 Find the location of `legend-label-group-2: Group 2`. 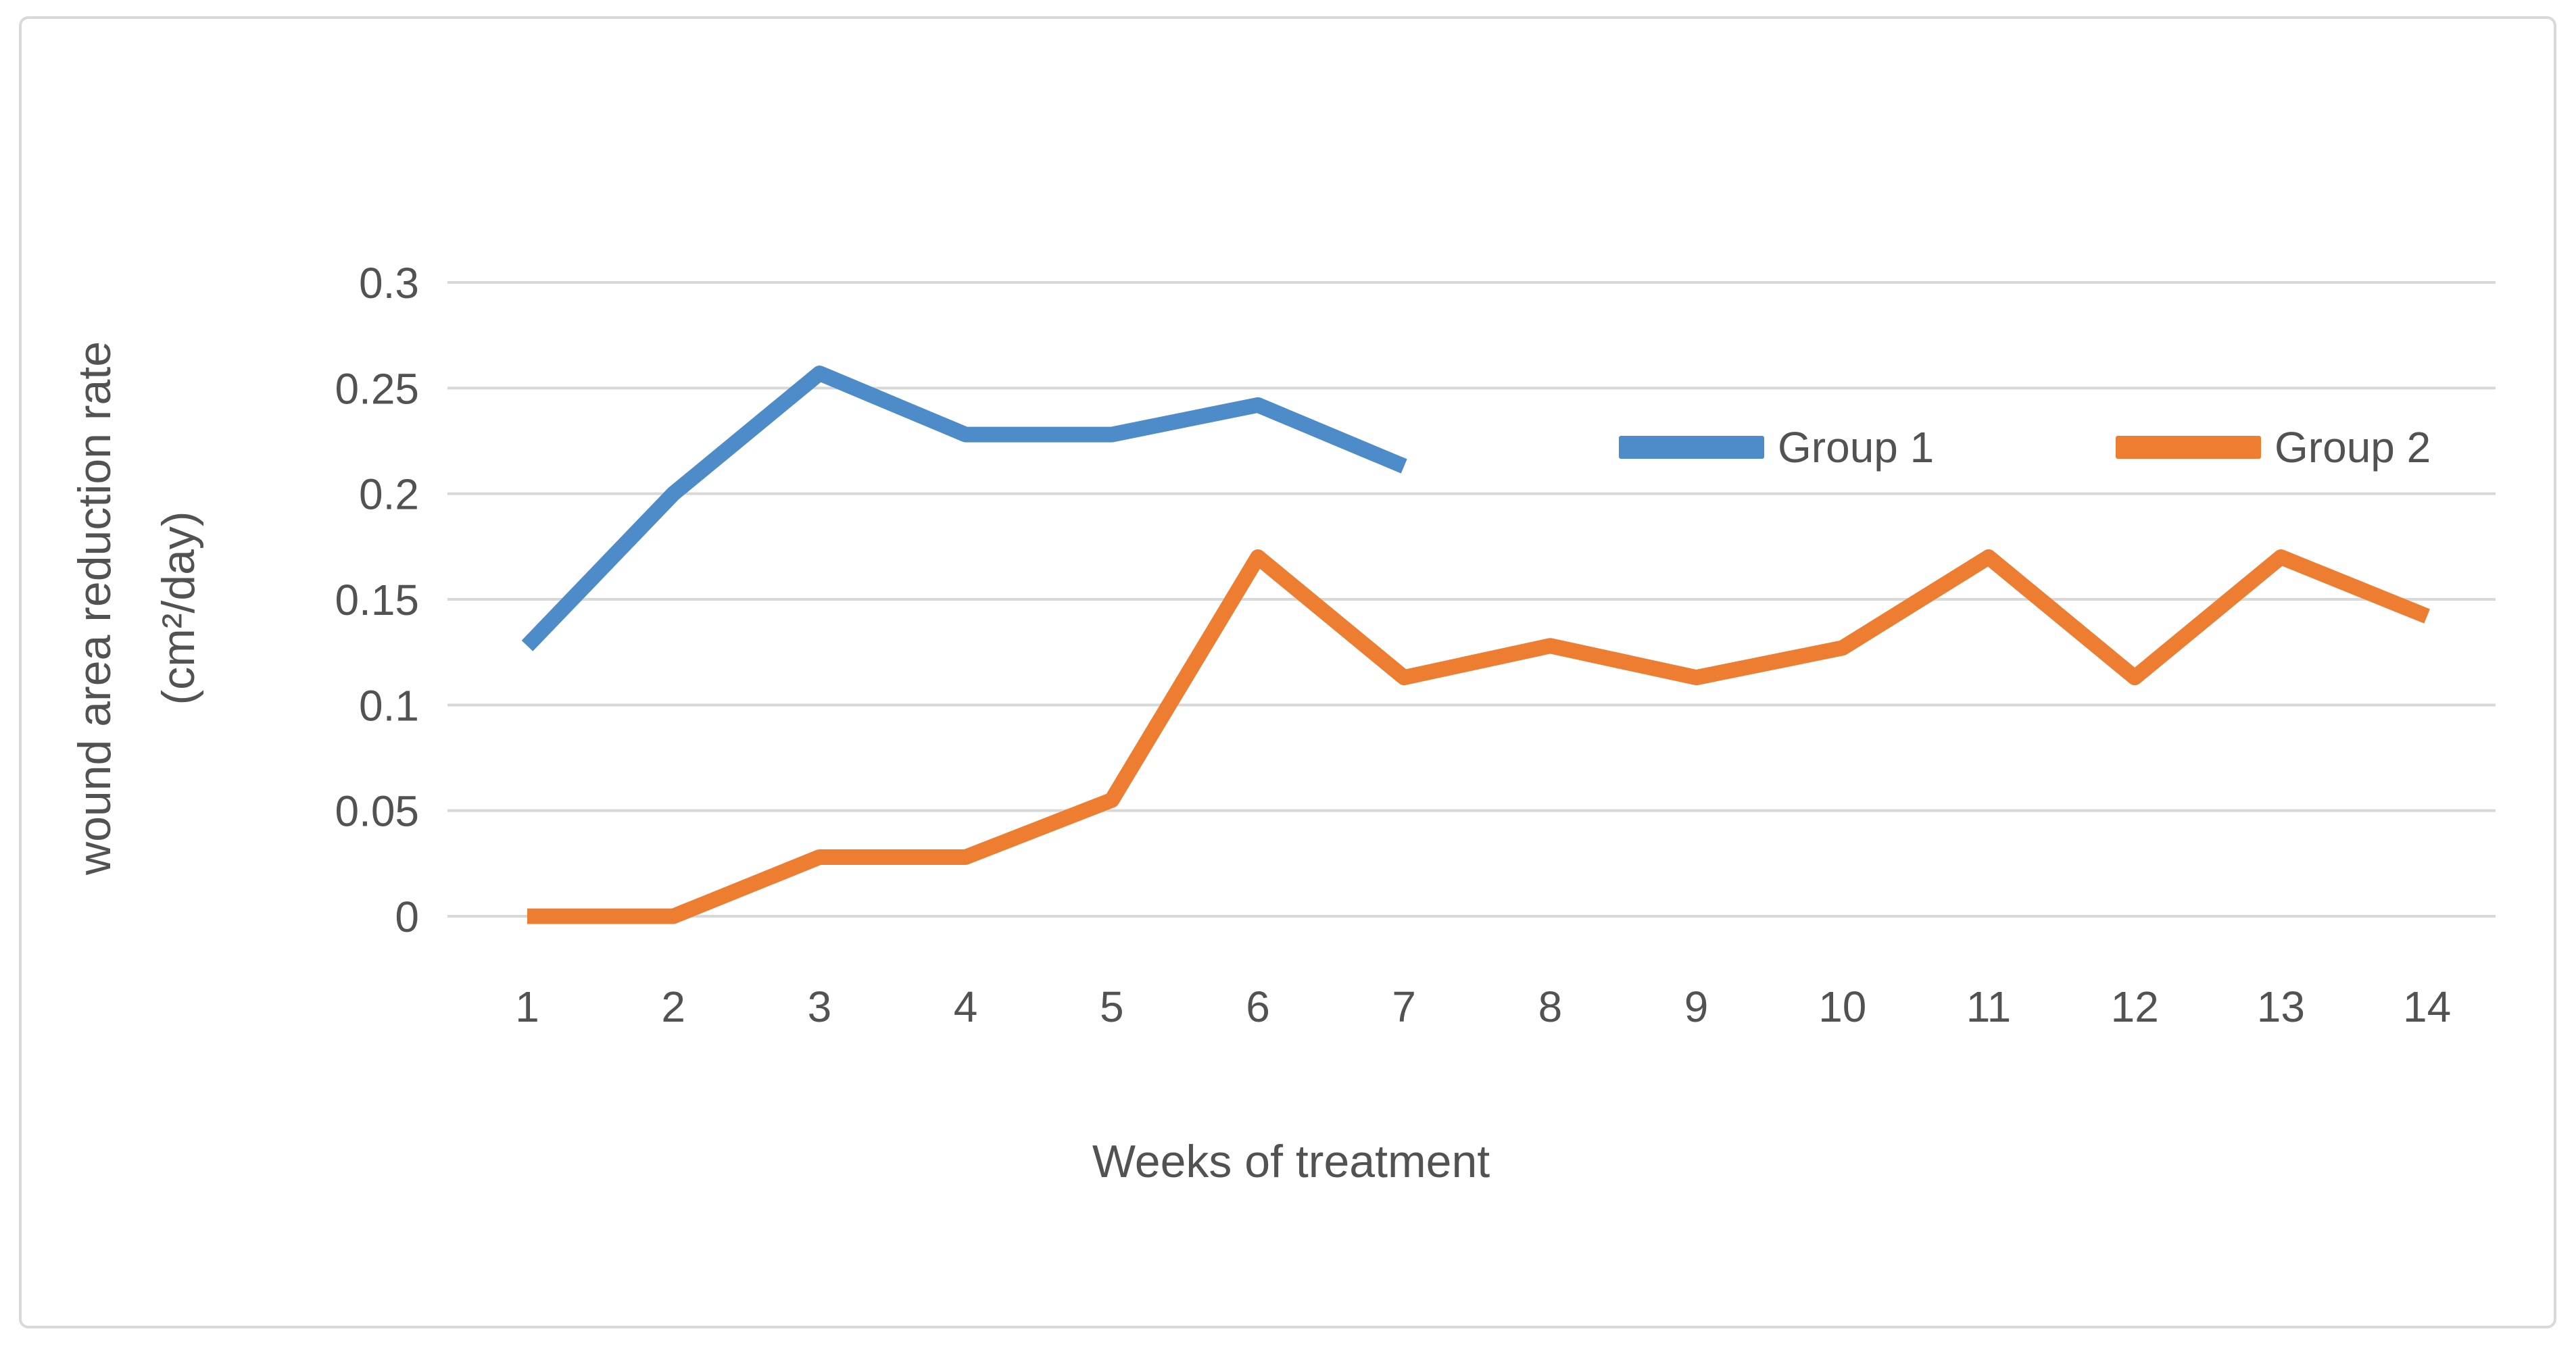

legend-label-group-2: Group 2 is located at coordinates (2353, 448).